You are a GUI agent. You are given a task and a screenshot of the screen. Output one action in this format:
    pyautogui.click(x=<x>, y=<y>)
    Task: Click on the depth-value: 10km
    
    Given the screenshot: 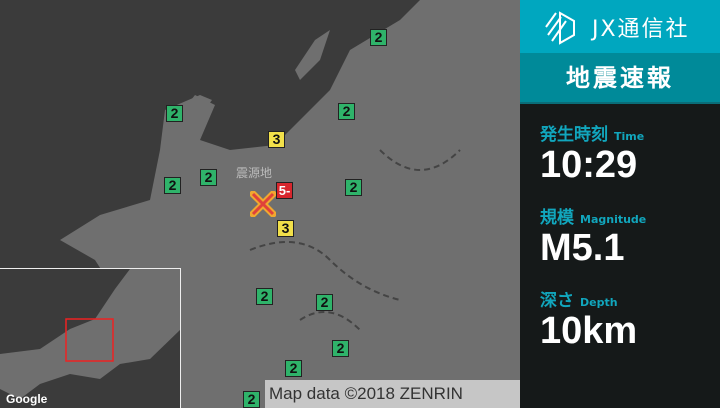 What is the action you would take?
    pyautogui.click(x=589, y=331)
    